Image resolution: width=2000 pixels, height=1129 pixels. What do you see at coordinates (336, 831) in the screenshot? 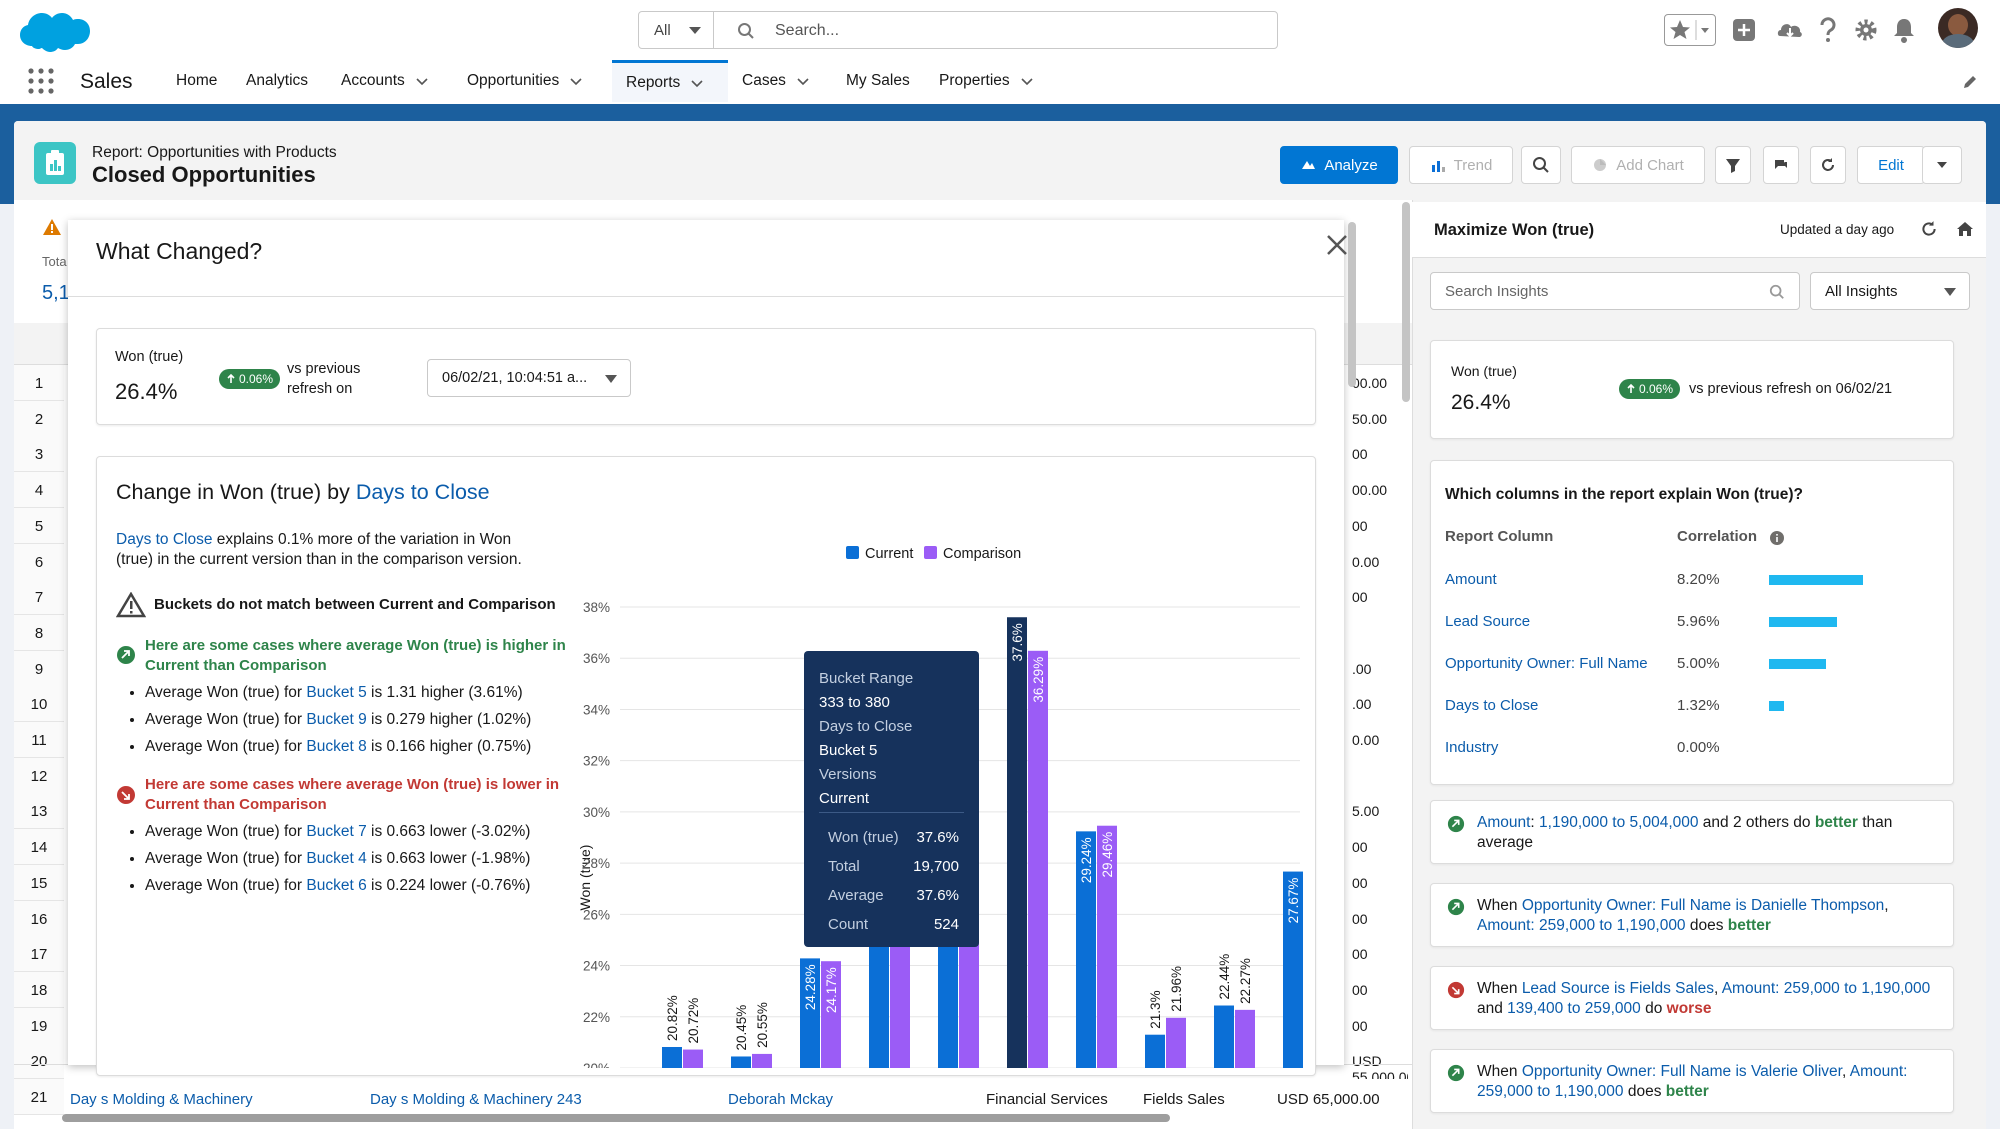
I see `bucket-link: Bucket 7` at bounding box center [336, 831].